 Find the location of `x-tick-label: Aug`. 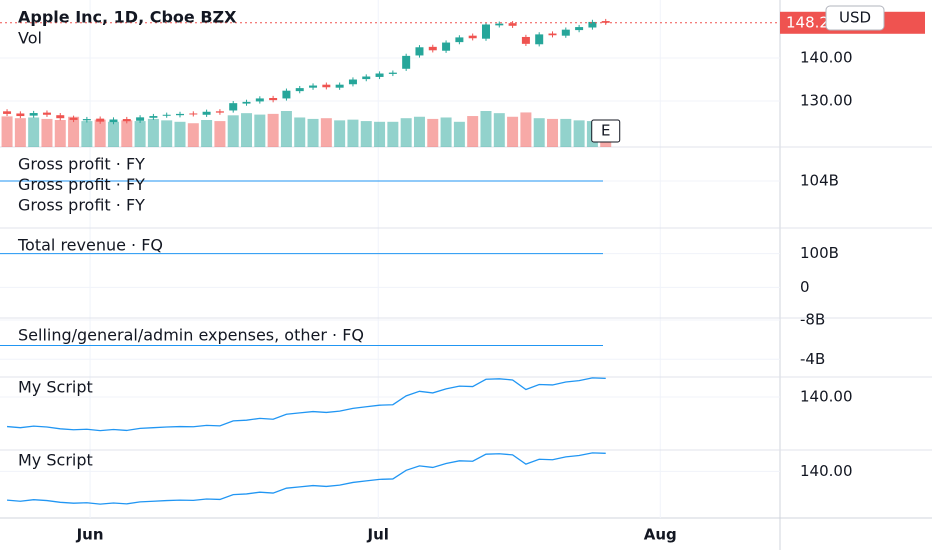

x-tick-label: Aug is located at coordinates (660, 535).